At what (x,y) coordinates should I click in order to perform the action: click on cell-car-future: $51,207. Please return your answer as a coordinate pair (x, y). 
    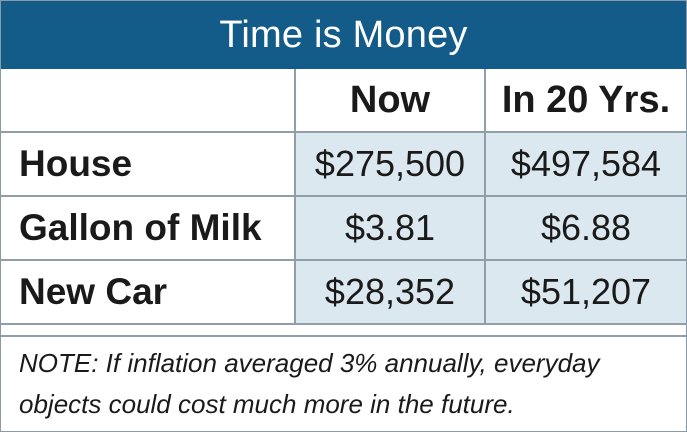
    Looking at the image, I should click on (585, 292).